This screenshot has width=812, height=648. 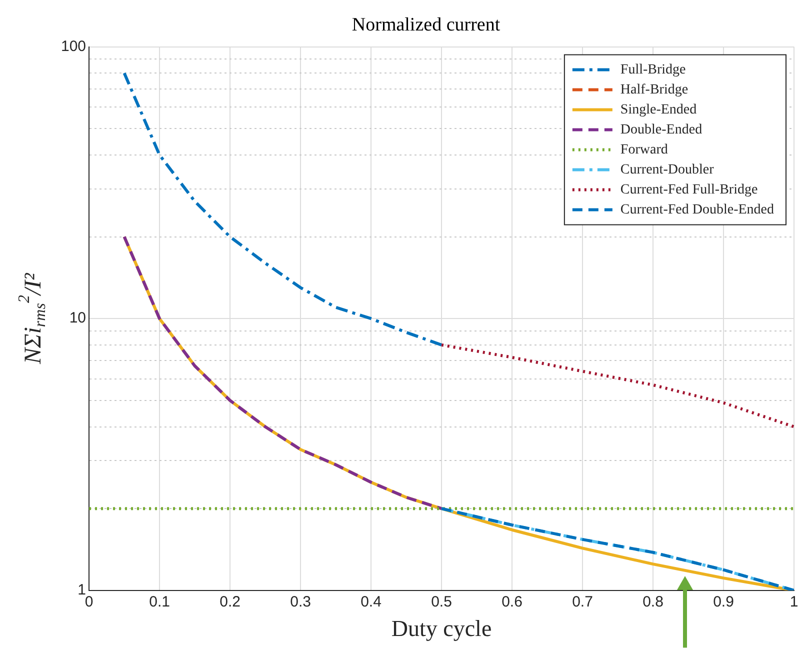 I want to click on x-tick-label: 0.9, so click(x=723, y=602).